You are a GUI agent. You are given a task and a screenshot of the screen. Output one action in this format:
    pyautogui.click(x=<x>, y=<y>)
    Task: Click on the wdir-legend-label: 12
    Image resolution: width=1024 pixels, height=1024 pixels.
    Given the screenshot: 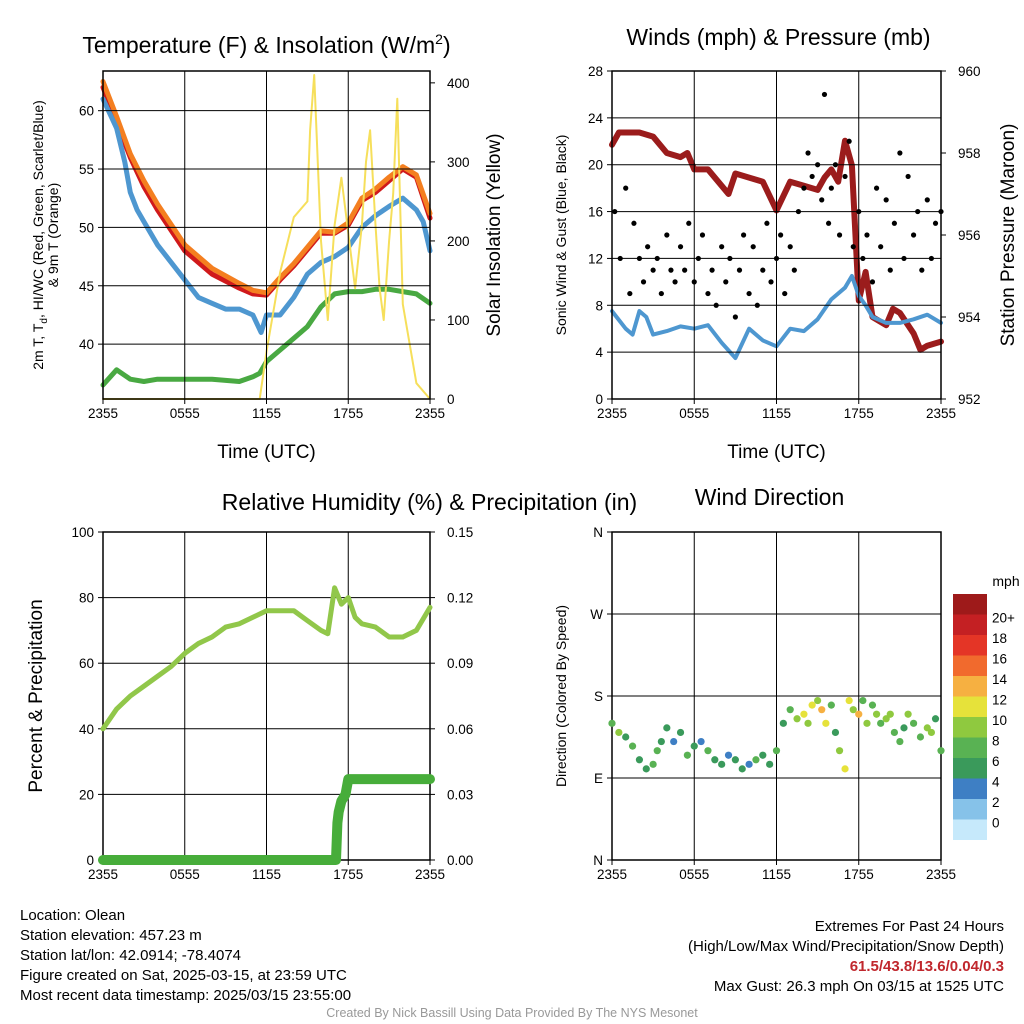 What is the action you would take?
    pyautogui.click(x=999, y=700)
    